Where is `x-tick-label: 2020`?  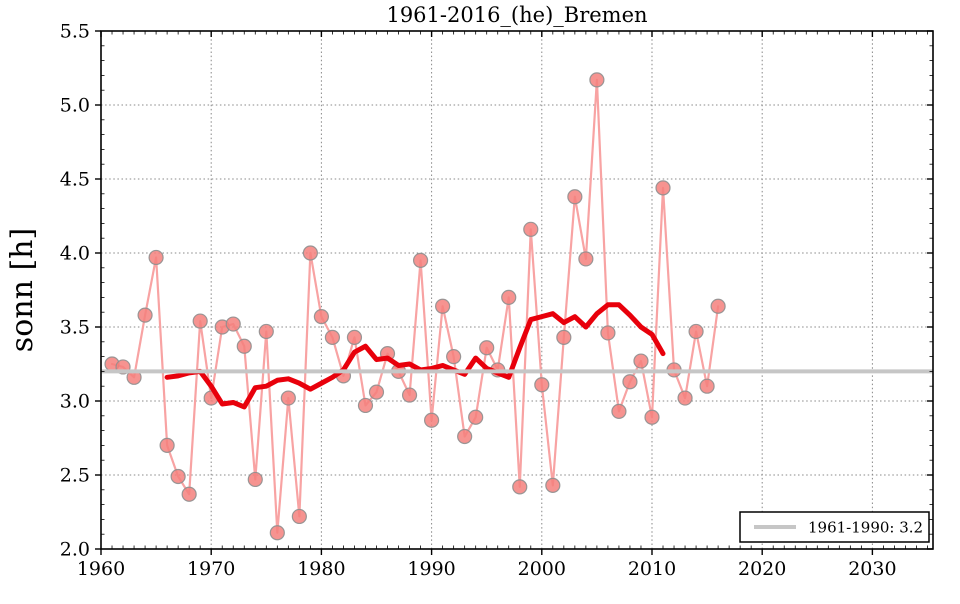 x-tick-label: 2020 is located at coordinates (762, 569).